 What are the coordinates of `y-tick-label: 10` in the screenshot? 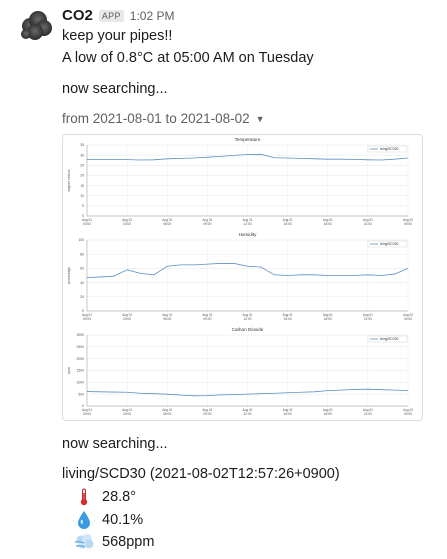 It's located at (82, 196).